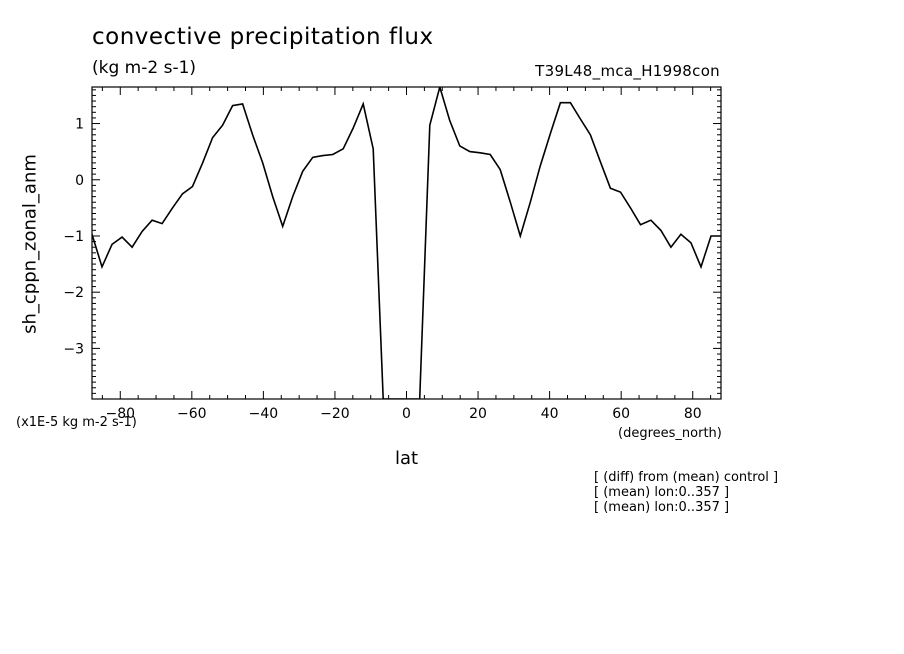 The height and width of the screenshot is (654, 904). Describe the element at coordinates (144, 68) in the screenshot. I see `chart-units: (kg m-2 s-1)` at that location.